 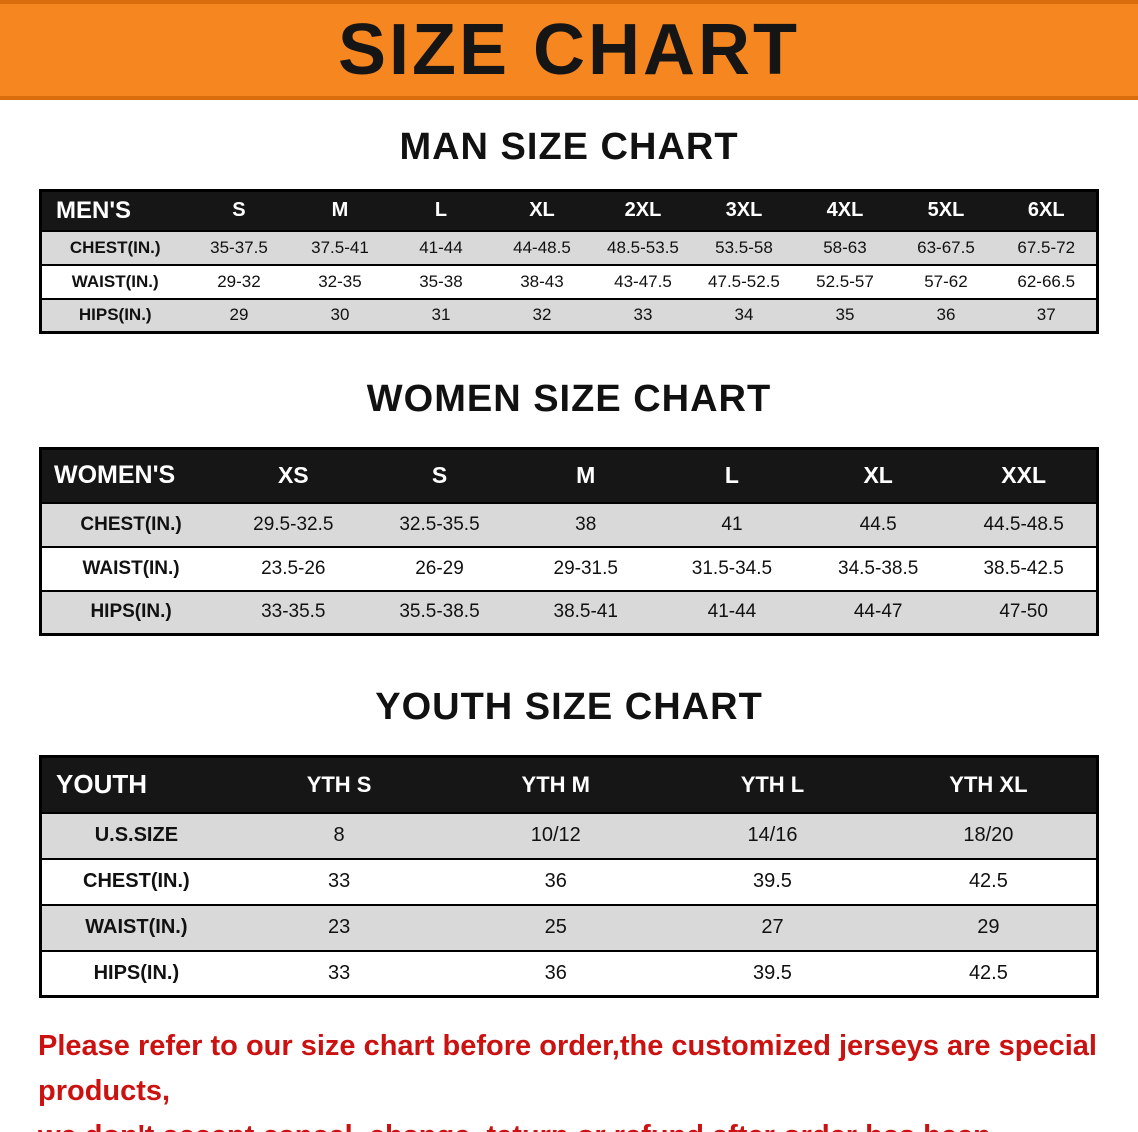 I want to click on value-cell: 43-47.5, so click(x=643, y=281).